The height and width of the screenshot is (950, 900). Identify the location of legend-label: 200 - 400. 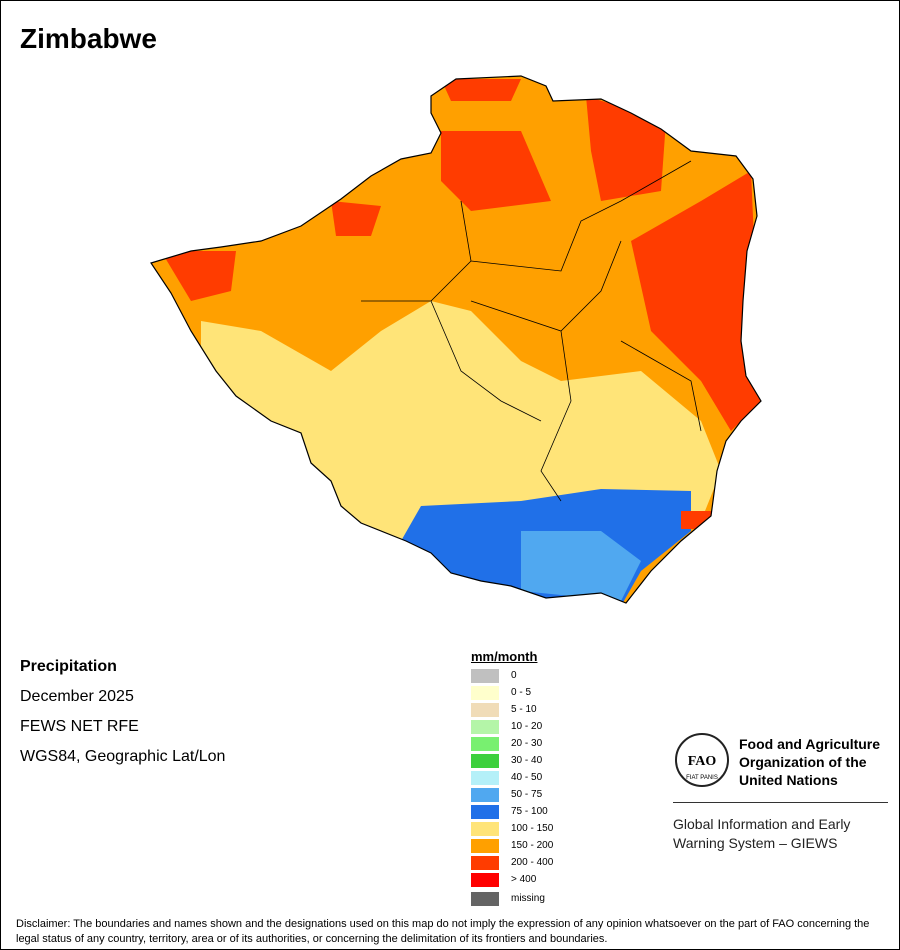
(532, 862).